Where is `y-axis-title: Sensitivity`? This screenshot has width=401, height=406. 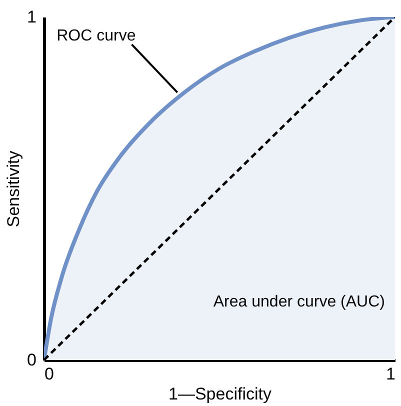
y-axis-title: Sensitivity is located at coordinates (14, 189).